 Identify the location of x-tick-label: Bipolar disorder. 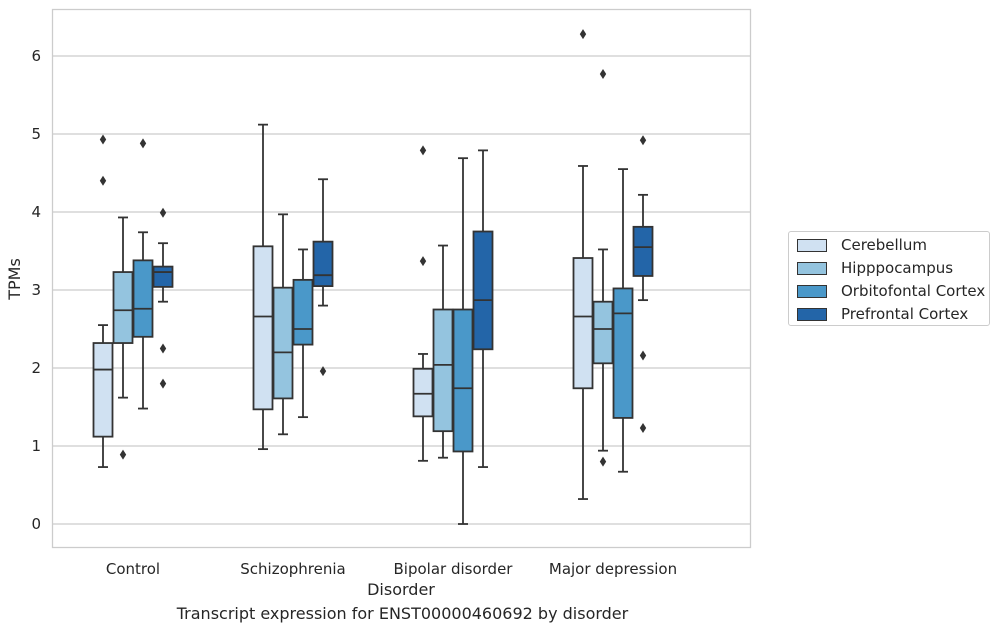
(454, 569).